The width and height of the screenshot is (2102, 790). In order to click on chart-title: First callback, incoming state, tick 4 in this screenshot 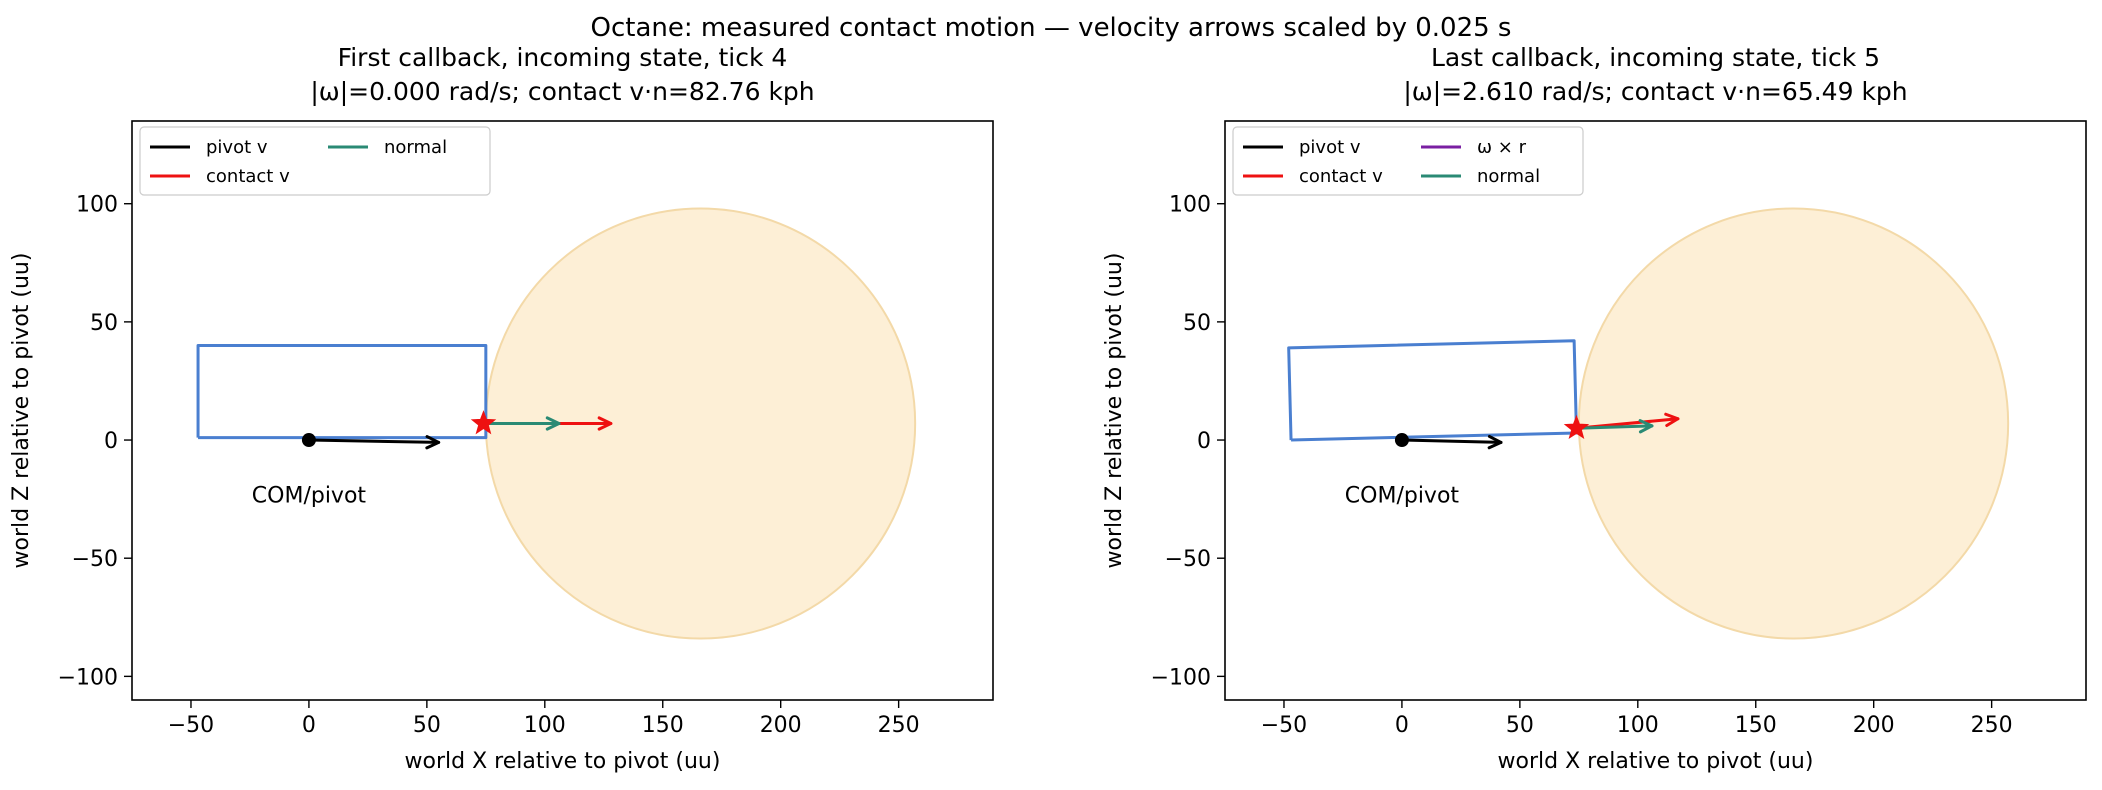, I will do `click(563, 57)`.